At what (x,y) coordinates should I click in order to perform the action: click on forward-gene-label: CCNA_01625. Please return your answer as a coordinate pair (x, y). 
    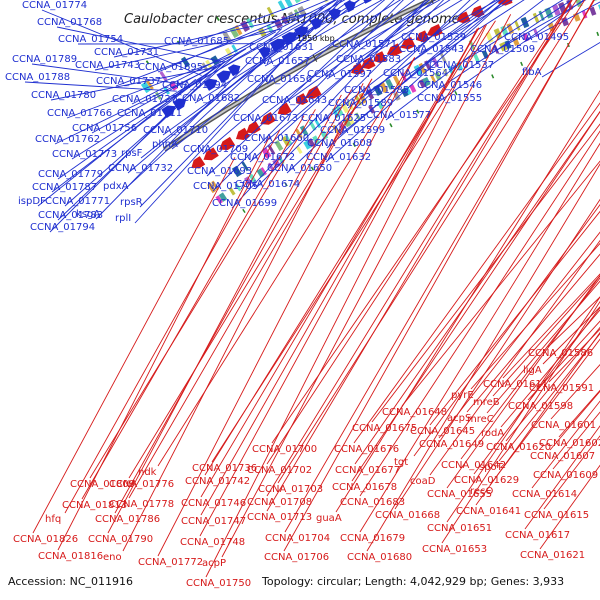
    Looking at the image, I should click on (333, 118).